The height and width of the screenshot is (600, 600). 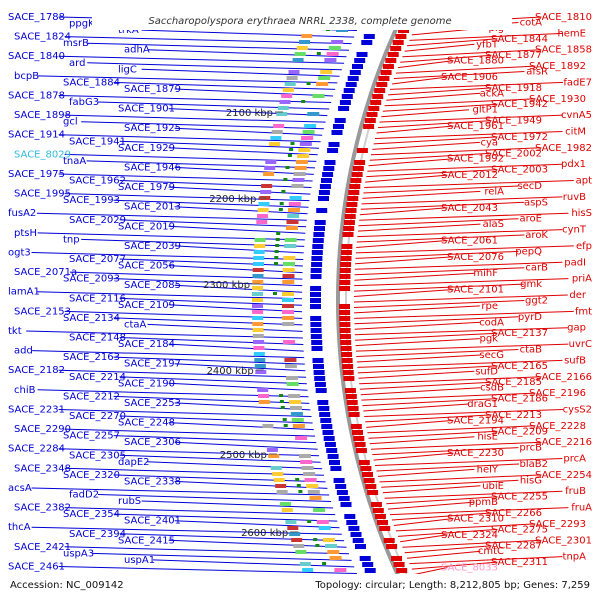 I want to click on gene-label: SACE_2093, so click(x=91, y=279).